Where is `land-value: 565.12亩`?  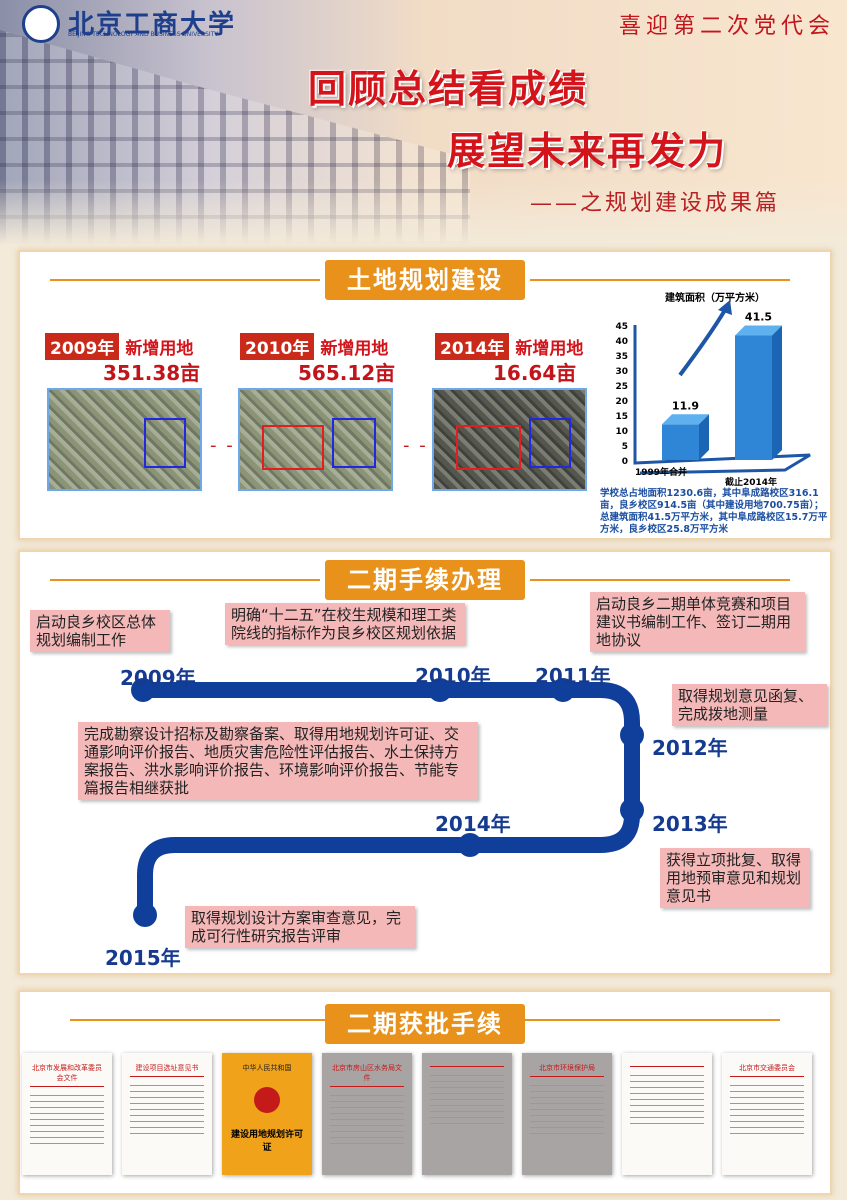
land-value: 565.12亩 is located at coordinates (347, 373).